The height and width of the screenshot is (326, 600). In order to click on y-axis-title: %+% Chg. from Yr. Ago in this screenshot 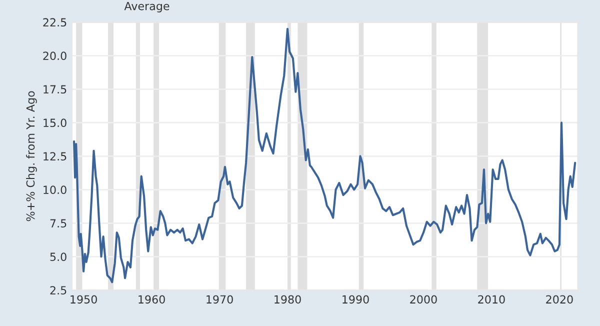, I will do `click(31, 156)`.